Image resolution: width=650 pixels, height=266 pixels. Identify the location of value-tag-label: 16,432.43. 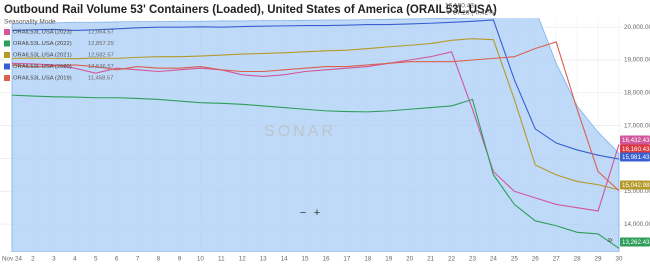
(636, 140).